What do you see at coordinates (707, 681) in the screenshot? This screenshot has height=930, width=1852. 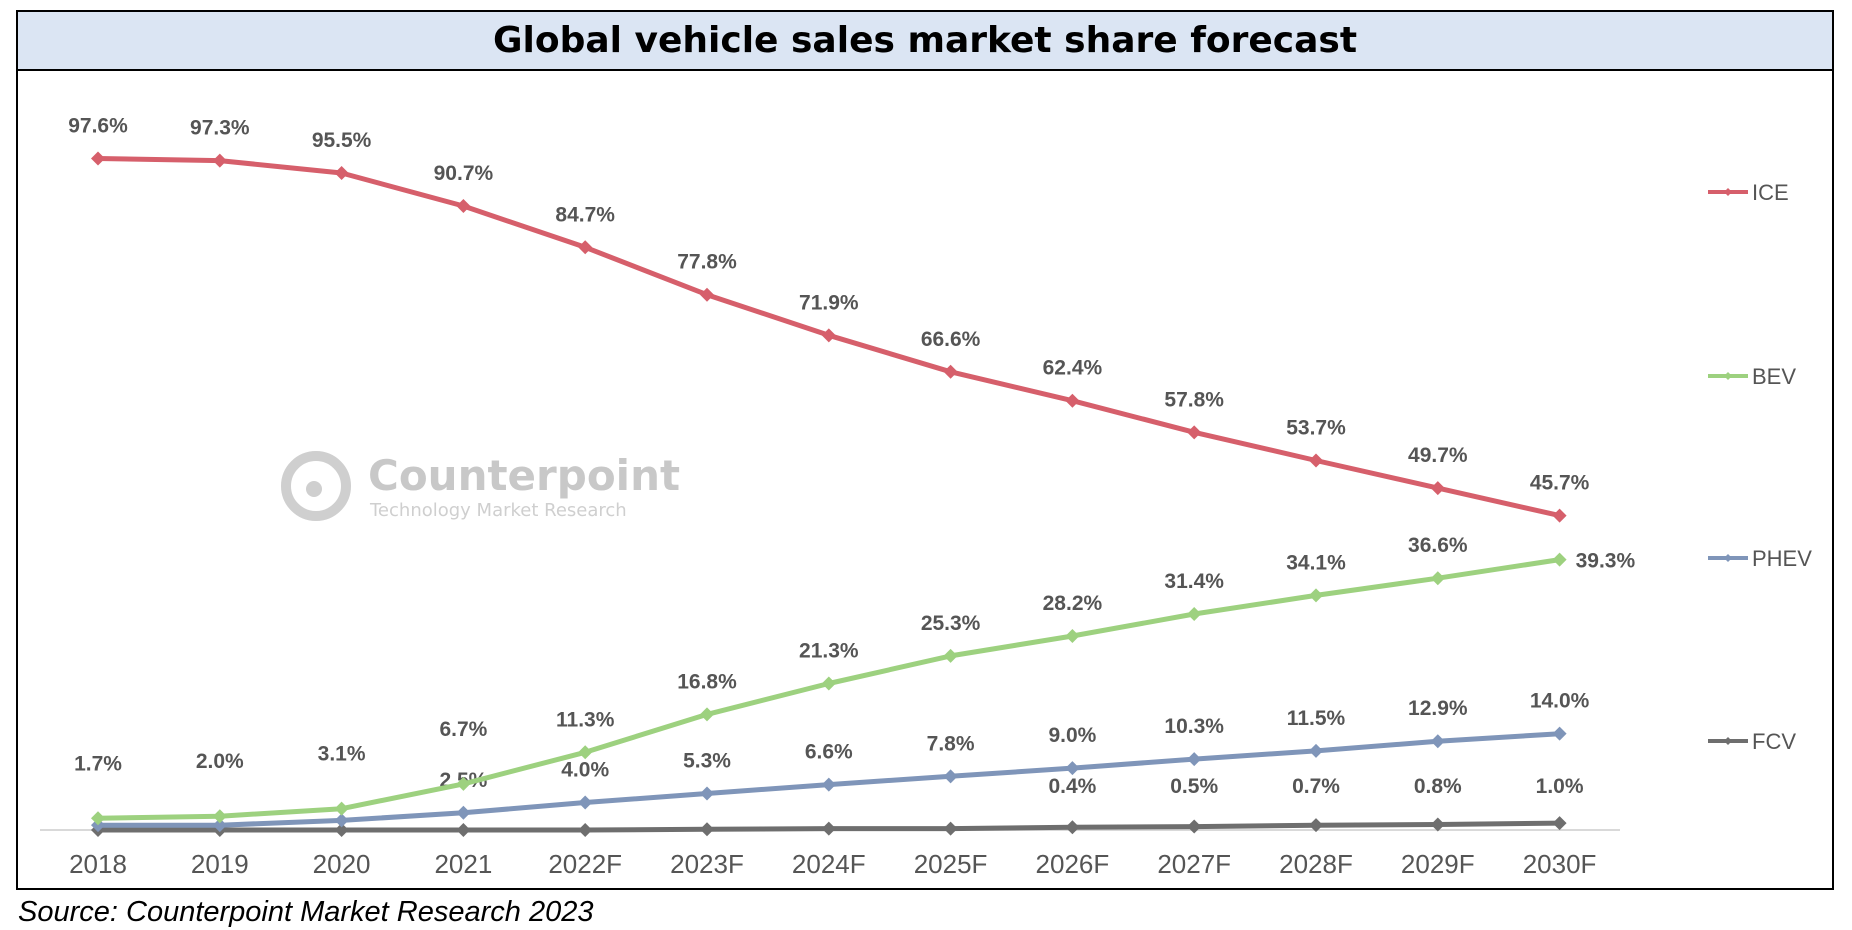 I see `data-label-bev: 16.8%` at bounding box center [707, 681].